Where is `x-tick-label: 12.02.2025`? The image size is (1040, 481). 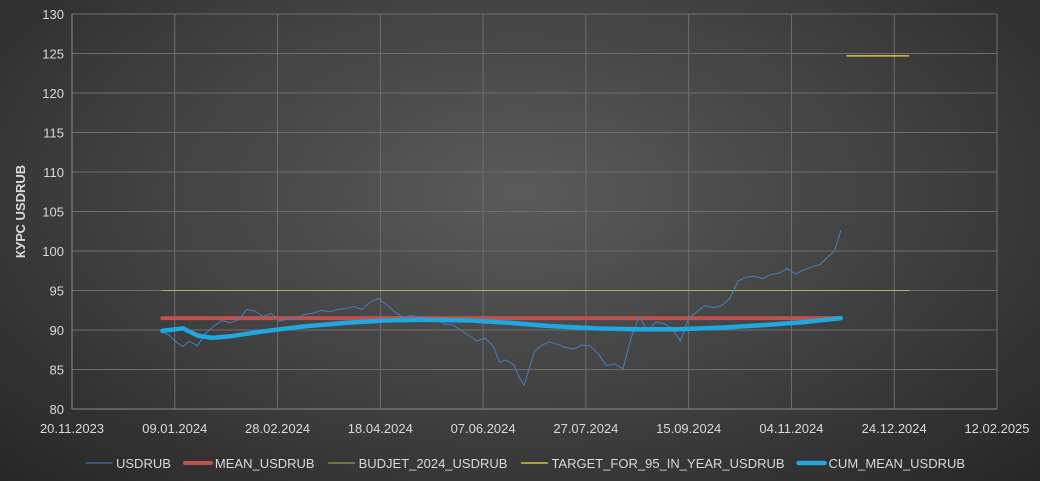 x-tick-label: 12.02.2025 is located at coordinates (996, 428).